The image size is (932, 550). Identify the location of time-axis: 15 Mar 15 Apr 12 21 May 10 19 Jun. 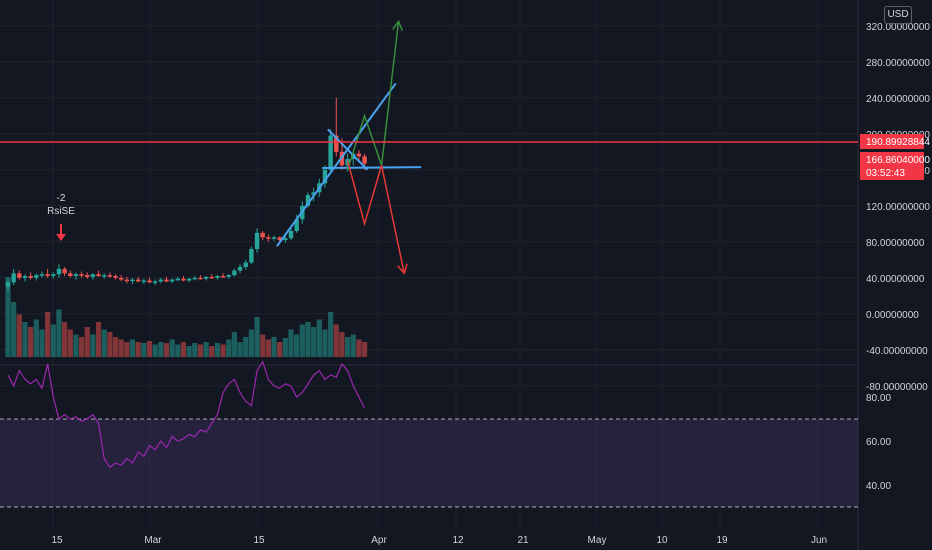
(439, 540).